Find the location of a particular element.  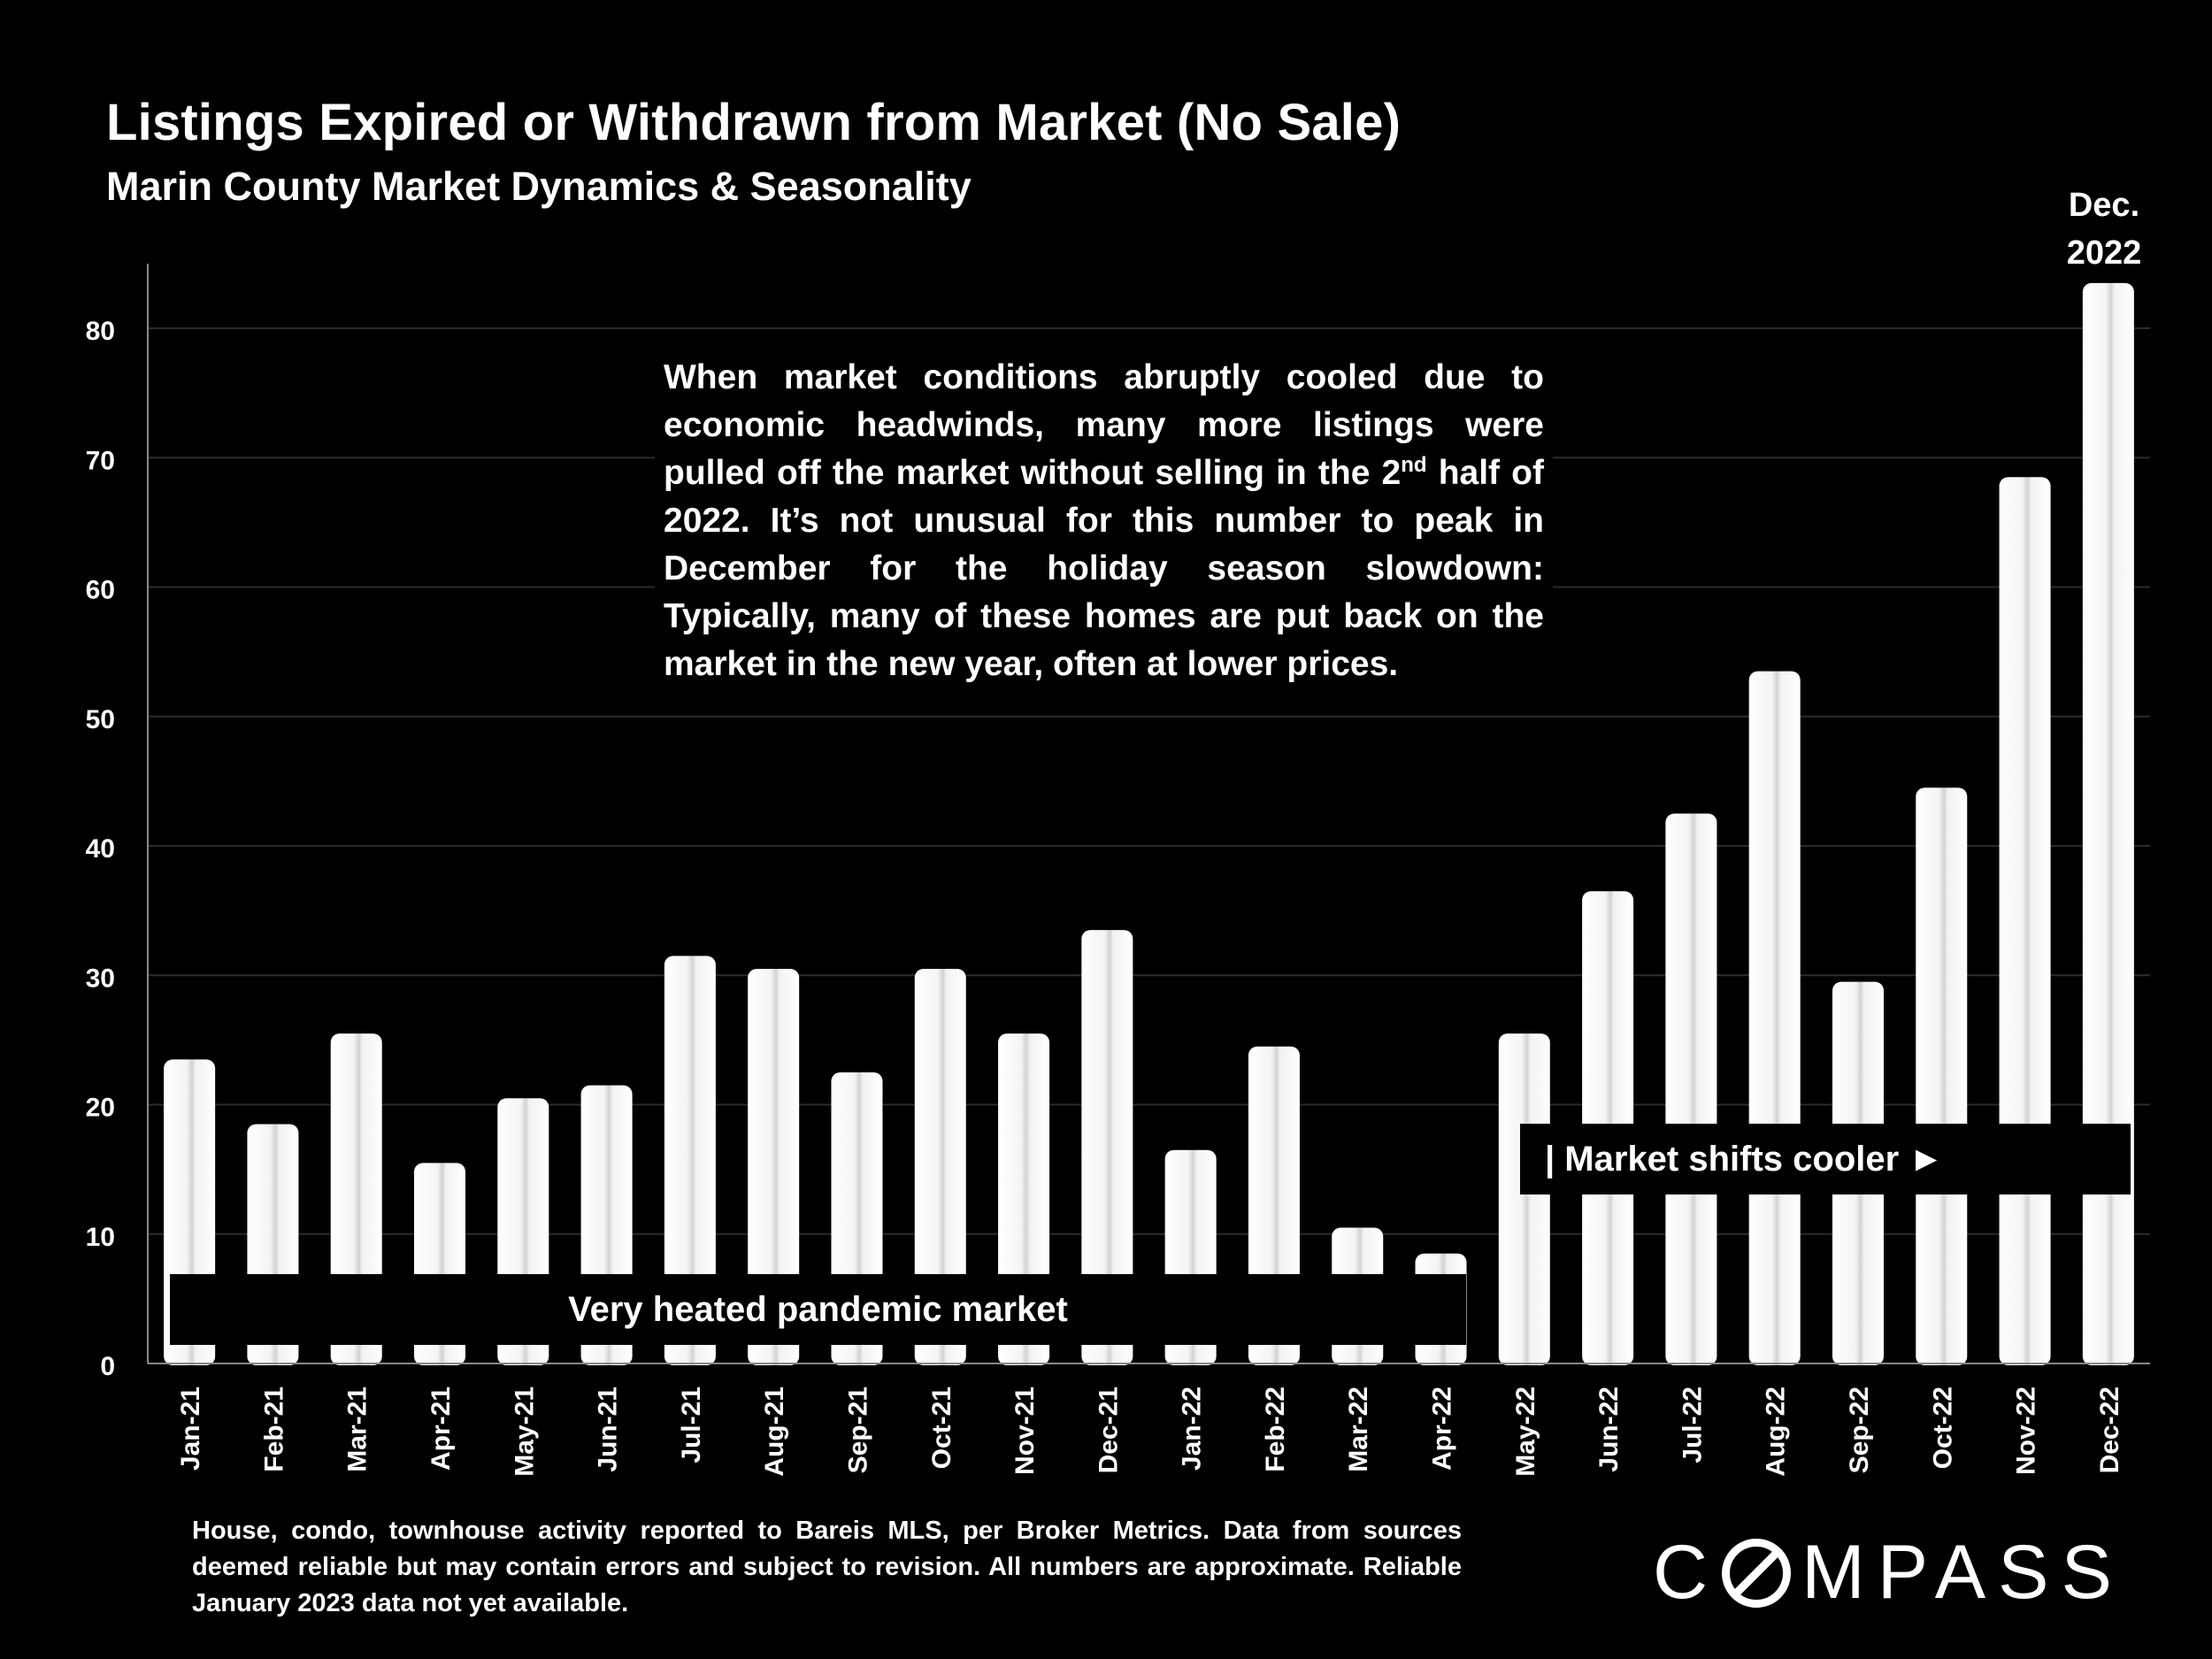

cooler-market-band: | Market shifts cooler ► is located at coordinates (1826, 1159).